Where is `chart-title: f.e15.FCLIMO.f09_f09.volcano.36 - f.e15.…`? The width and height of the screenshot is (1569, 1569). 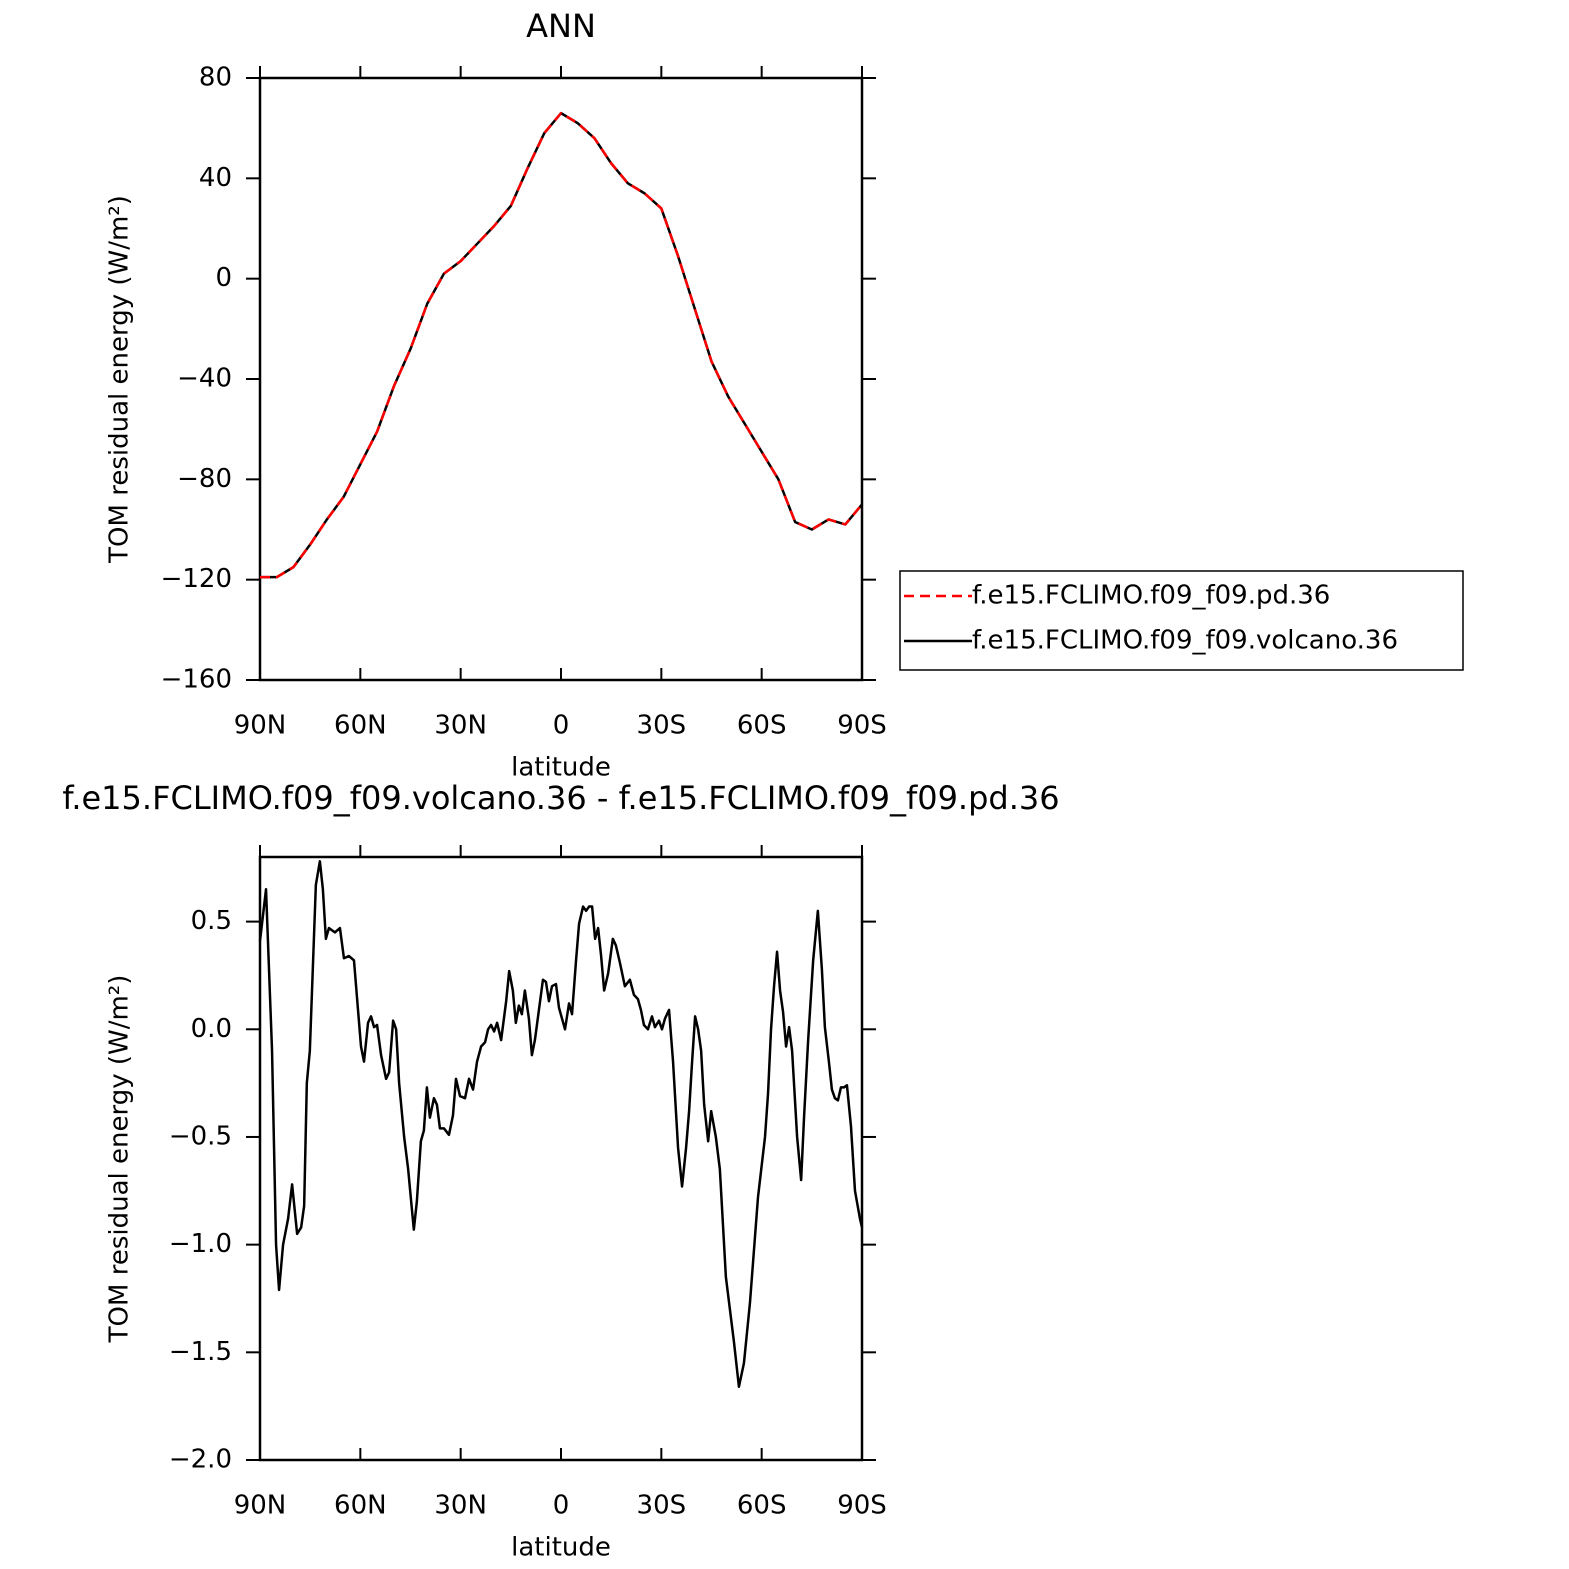 chart-title: f.e15.FCLIMO.f09_f09.volcano.36 - f.e15.… is located at coordinates (560, 798).